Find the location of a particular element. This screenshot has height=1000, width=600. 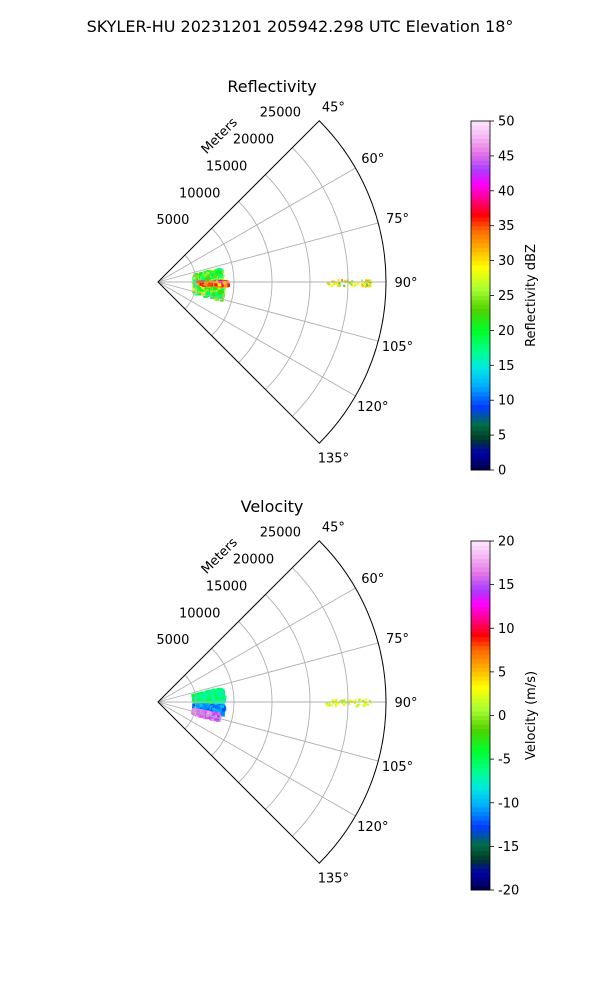

colorbar-tick-label: 30 is located at coordinates (506, 261).